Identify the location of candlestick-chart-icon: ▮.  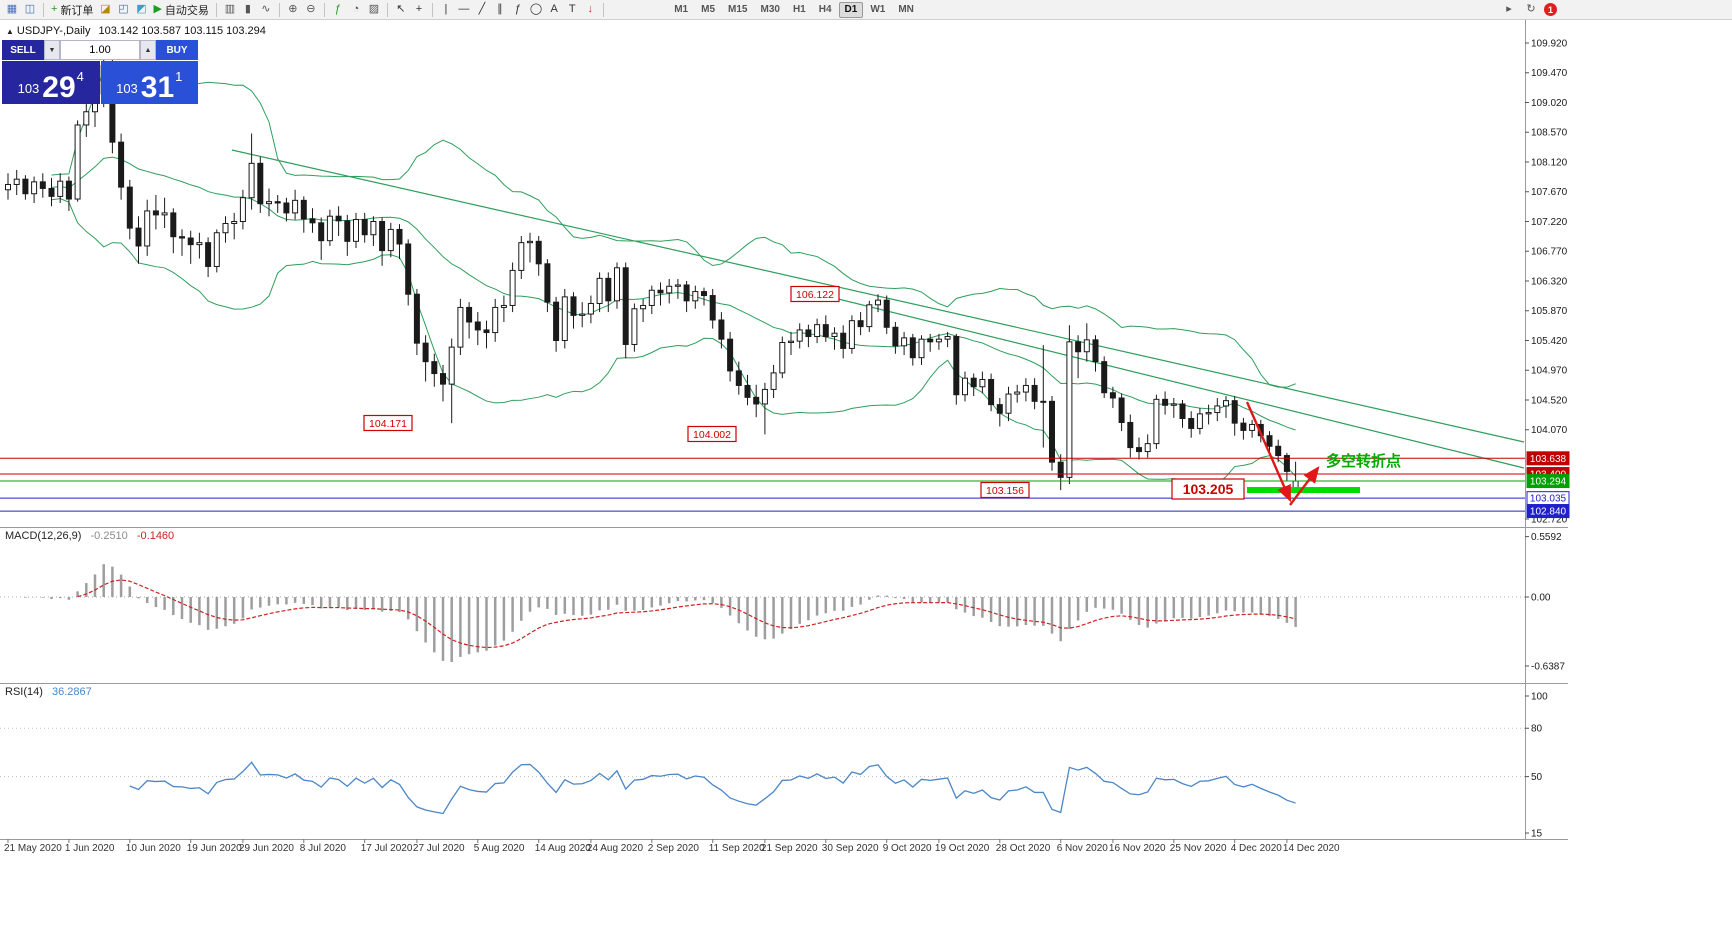
(248, 9).